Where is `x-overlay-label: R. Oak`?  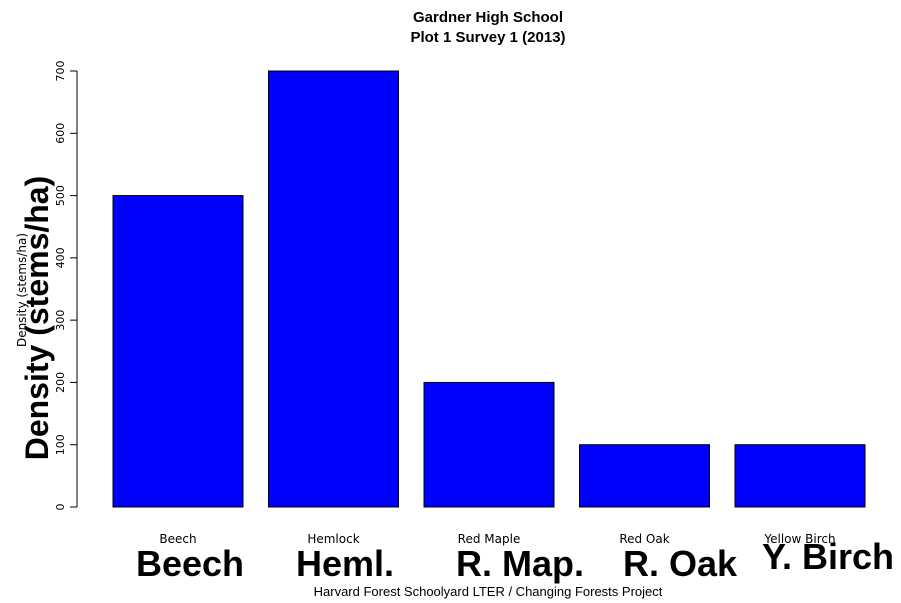 x-overlay-label: R. Oak is located at coordinates (680, 563).